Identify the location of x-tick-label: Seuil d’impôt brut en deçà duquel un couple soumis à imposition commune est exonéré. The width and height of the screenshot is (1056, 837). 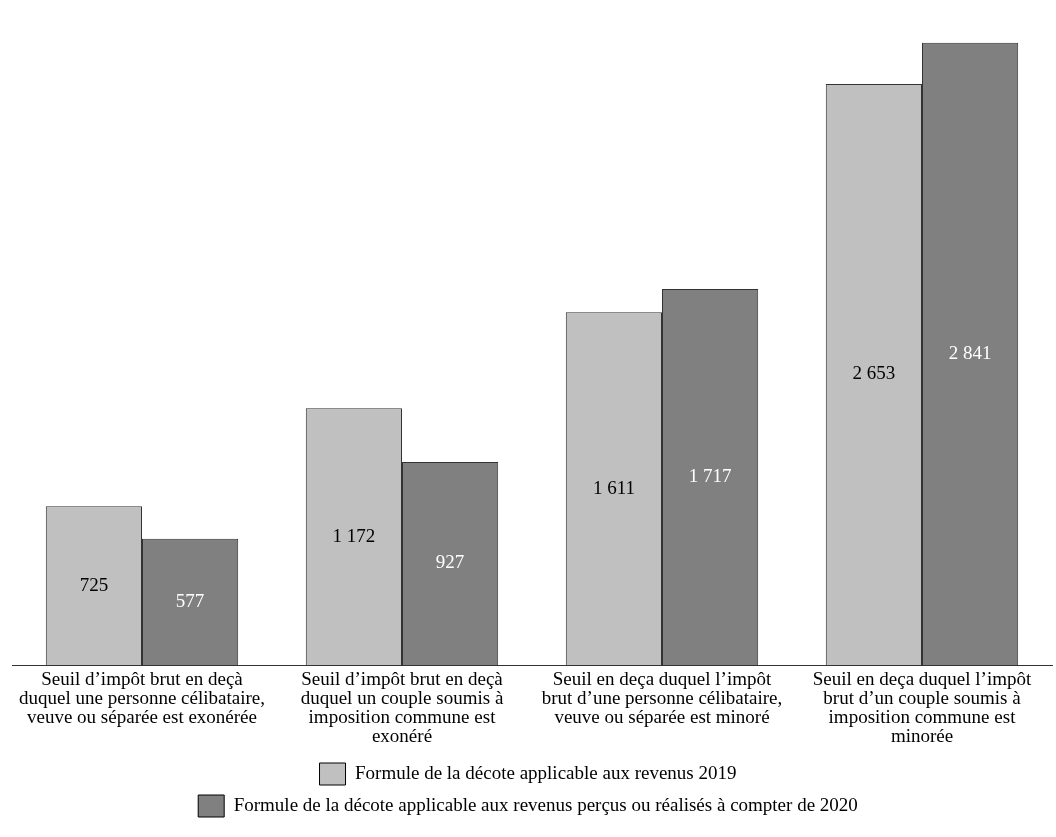
(402, 707).